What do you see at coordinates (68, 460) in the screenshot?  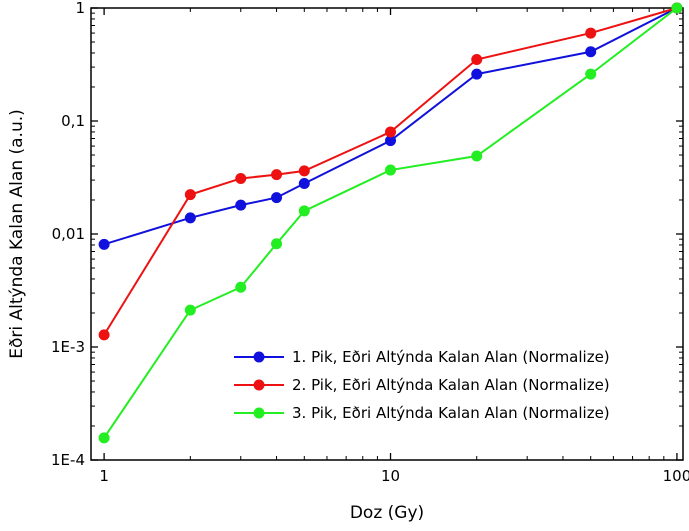 I see `y-tick-label: 1E-4` at bounding box center [68, 460].